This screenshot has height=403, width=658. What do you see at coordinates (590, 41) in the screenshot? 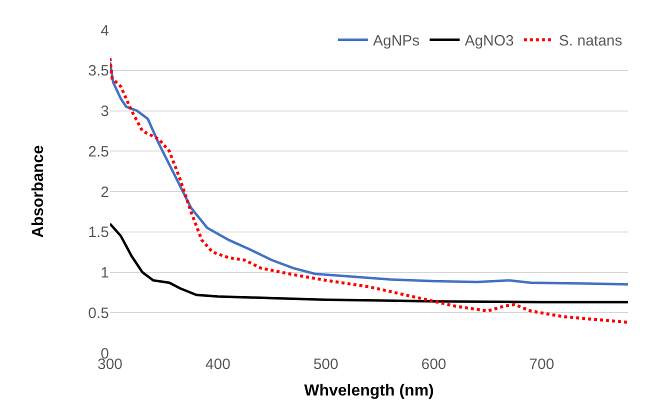
I see `legend-label: S. natans` at bounding box center [590, 41].